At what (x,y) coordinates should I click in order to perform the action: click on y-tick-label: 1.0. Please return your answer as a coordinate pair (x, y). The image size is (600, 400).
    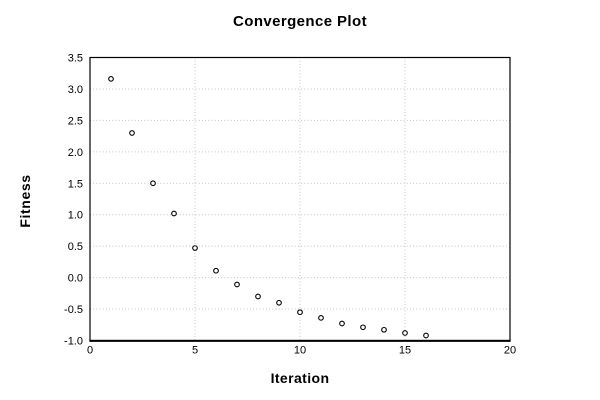
    Looking at the image, I should click on (75, 216).